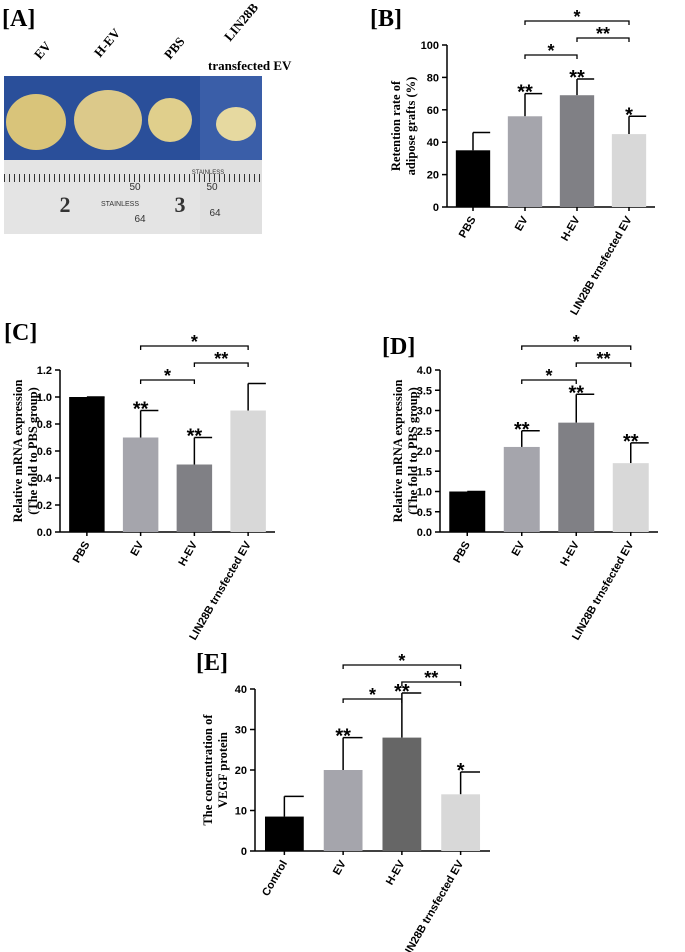 The image size is (685, 952). What do you see at coordinates (241, 812) in the screenshot?
I see `y-tick-label: 10` at bounding box center [241, 812].